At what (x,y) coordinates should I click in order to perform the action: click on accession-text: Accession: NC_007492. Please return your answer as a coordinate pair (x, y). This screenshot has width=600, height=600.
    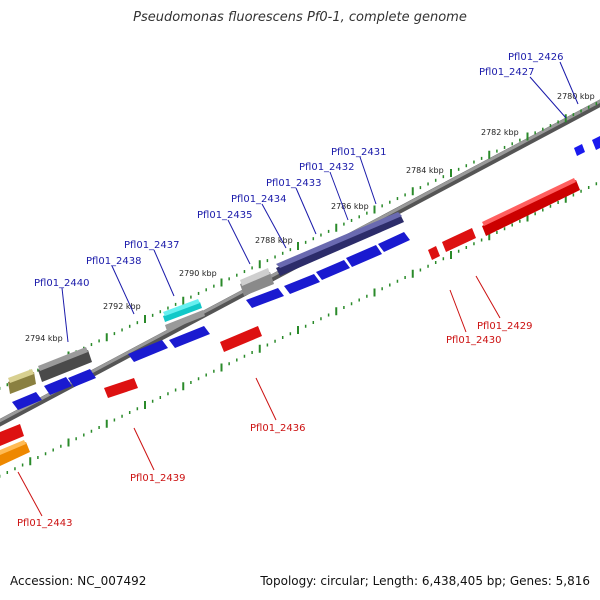
    Looking at the image, I should click on (78, 581).